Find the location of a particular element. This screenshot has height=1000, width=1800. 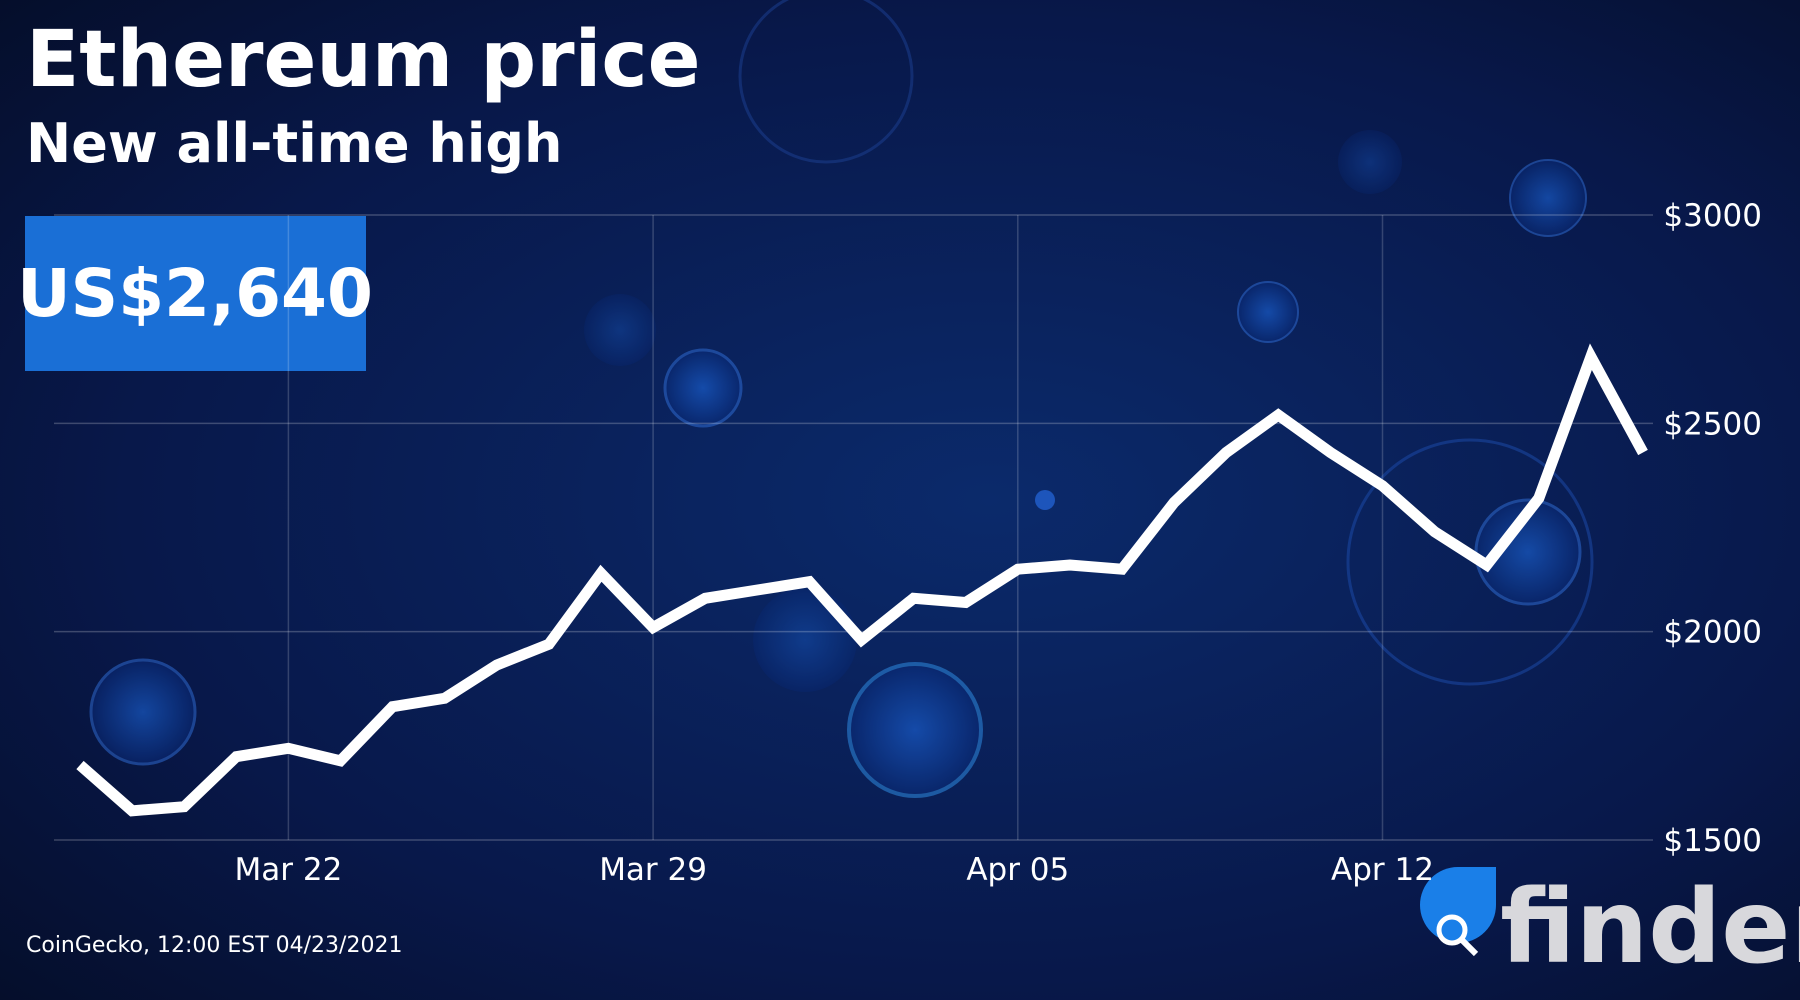

x-tick-label: Apr 05 is located at coordinates (1017, 870).